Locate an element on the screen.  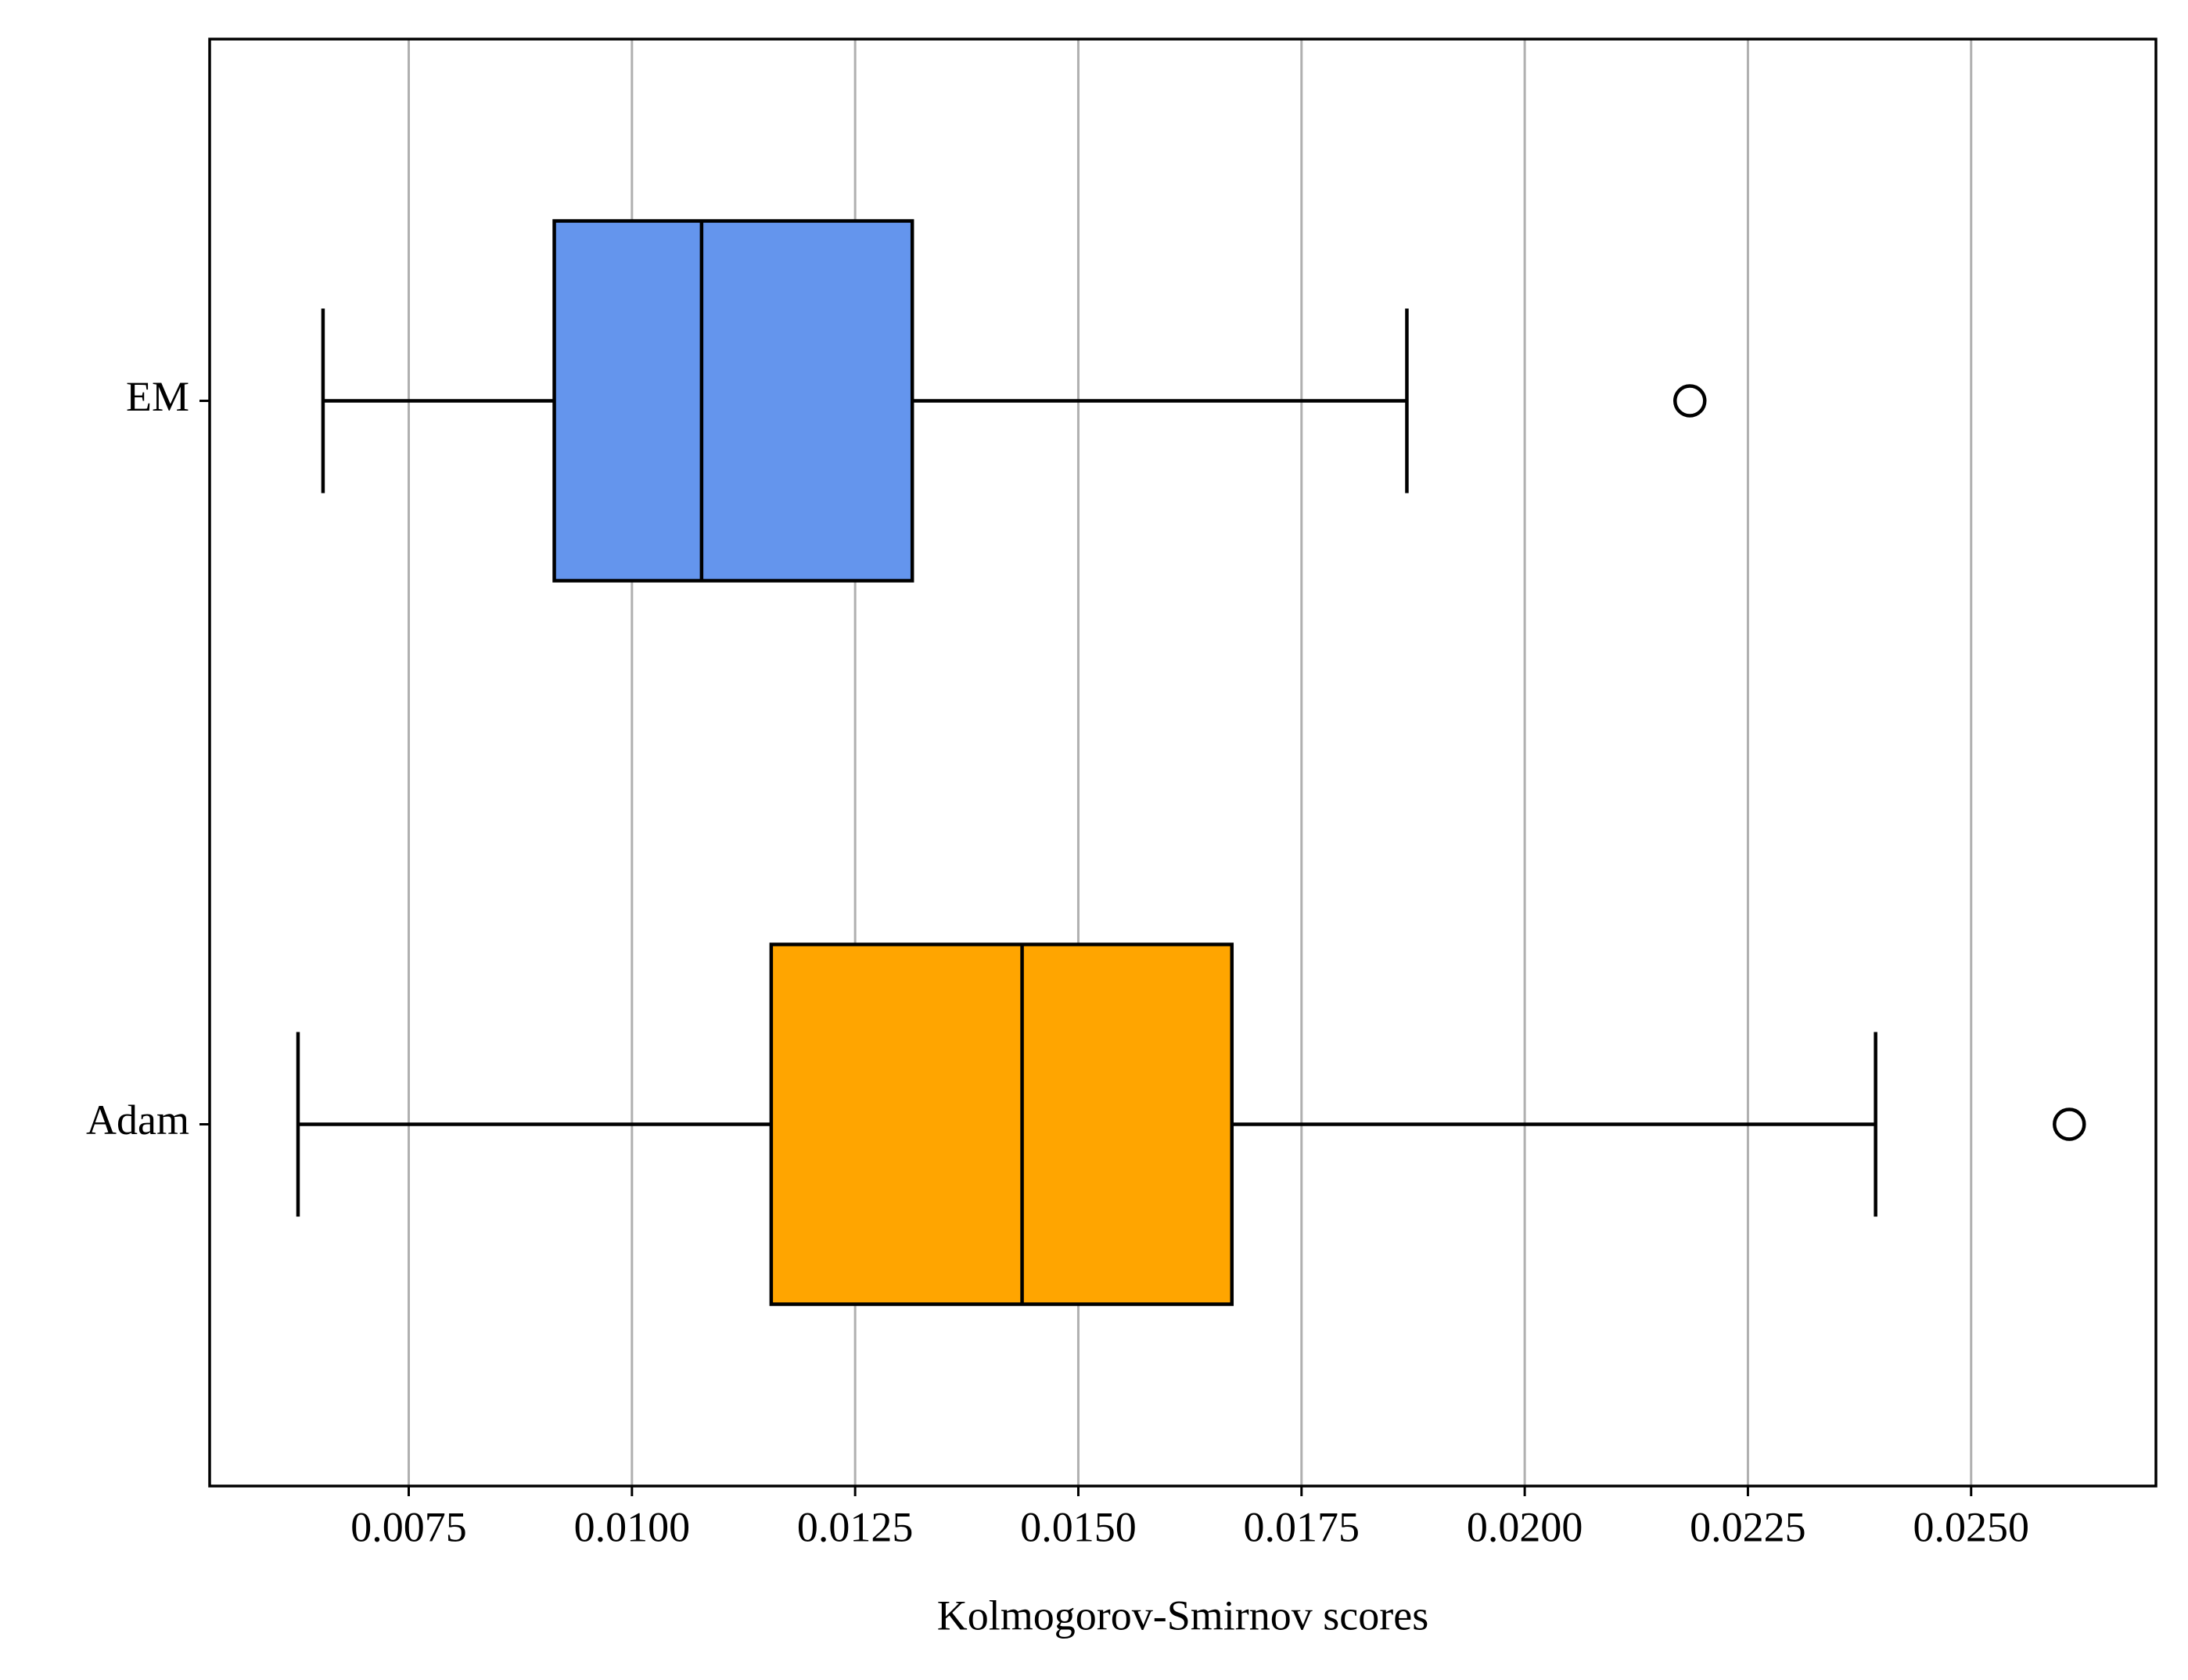
y-tick-label: Adam is located at coordinates (137, 1120).